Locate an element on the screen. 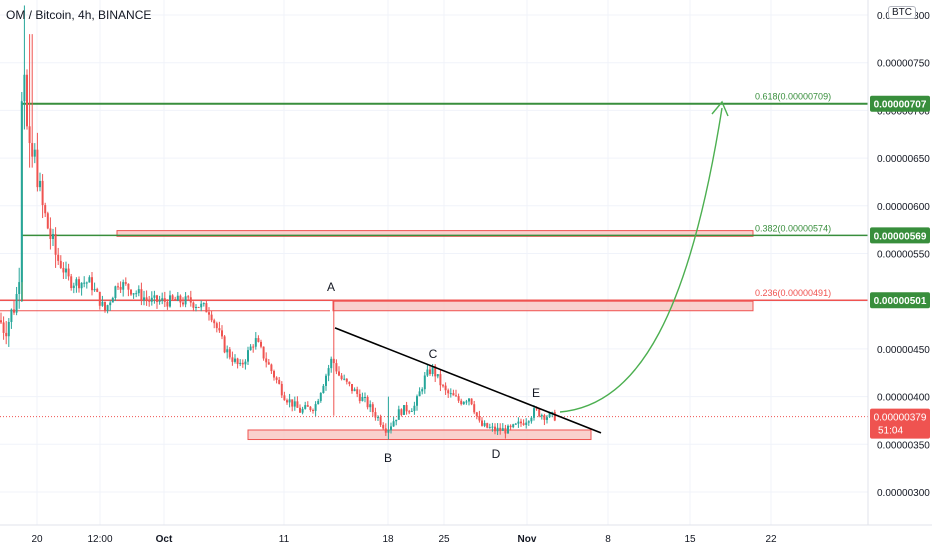 This screenshot has width=932, height=550. y-tick-label: 0.00000600 is located at coordinates (903, 207).